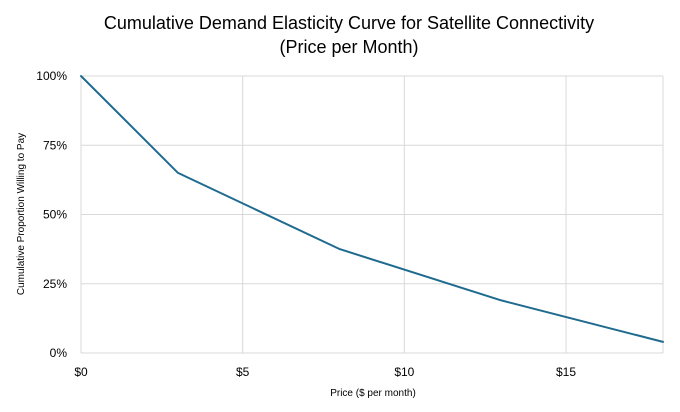  Describe the element at coordinates (348, 47) in the screenshot. I see `chart-subtitle: (Price per Month)` at that location.